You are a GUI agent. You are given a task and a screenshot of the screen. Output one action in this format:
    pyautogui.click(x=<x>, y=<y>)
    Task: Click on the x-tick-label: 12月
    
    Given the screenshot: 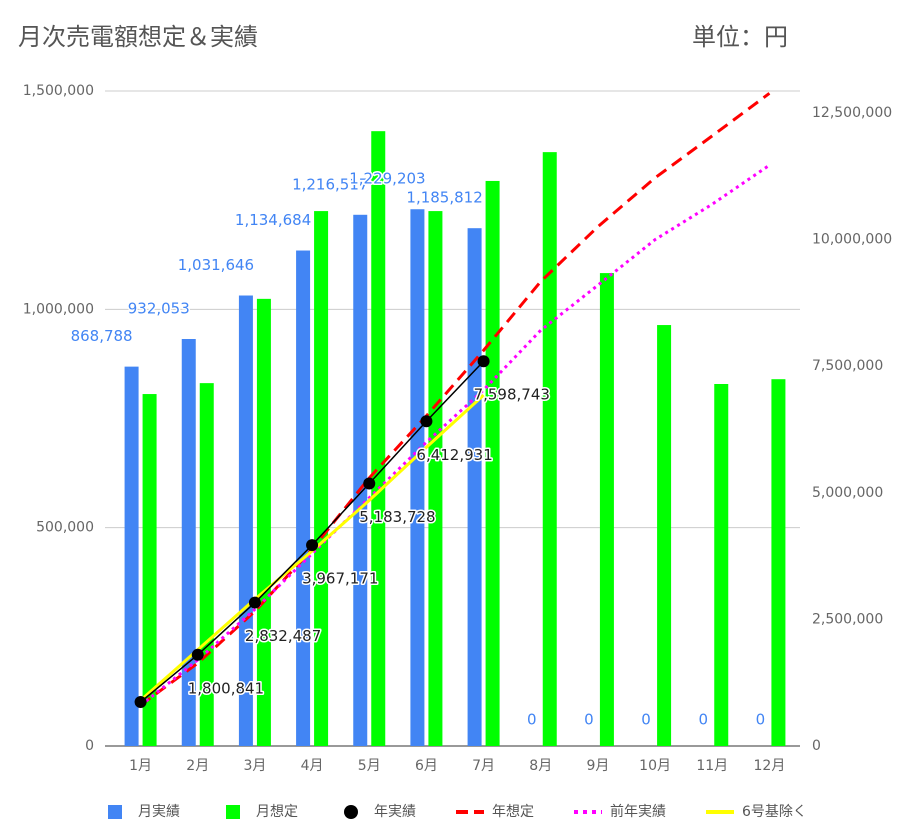 What is the action you would take?
    pyautogui.click(x=770, y=766)
    